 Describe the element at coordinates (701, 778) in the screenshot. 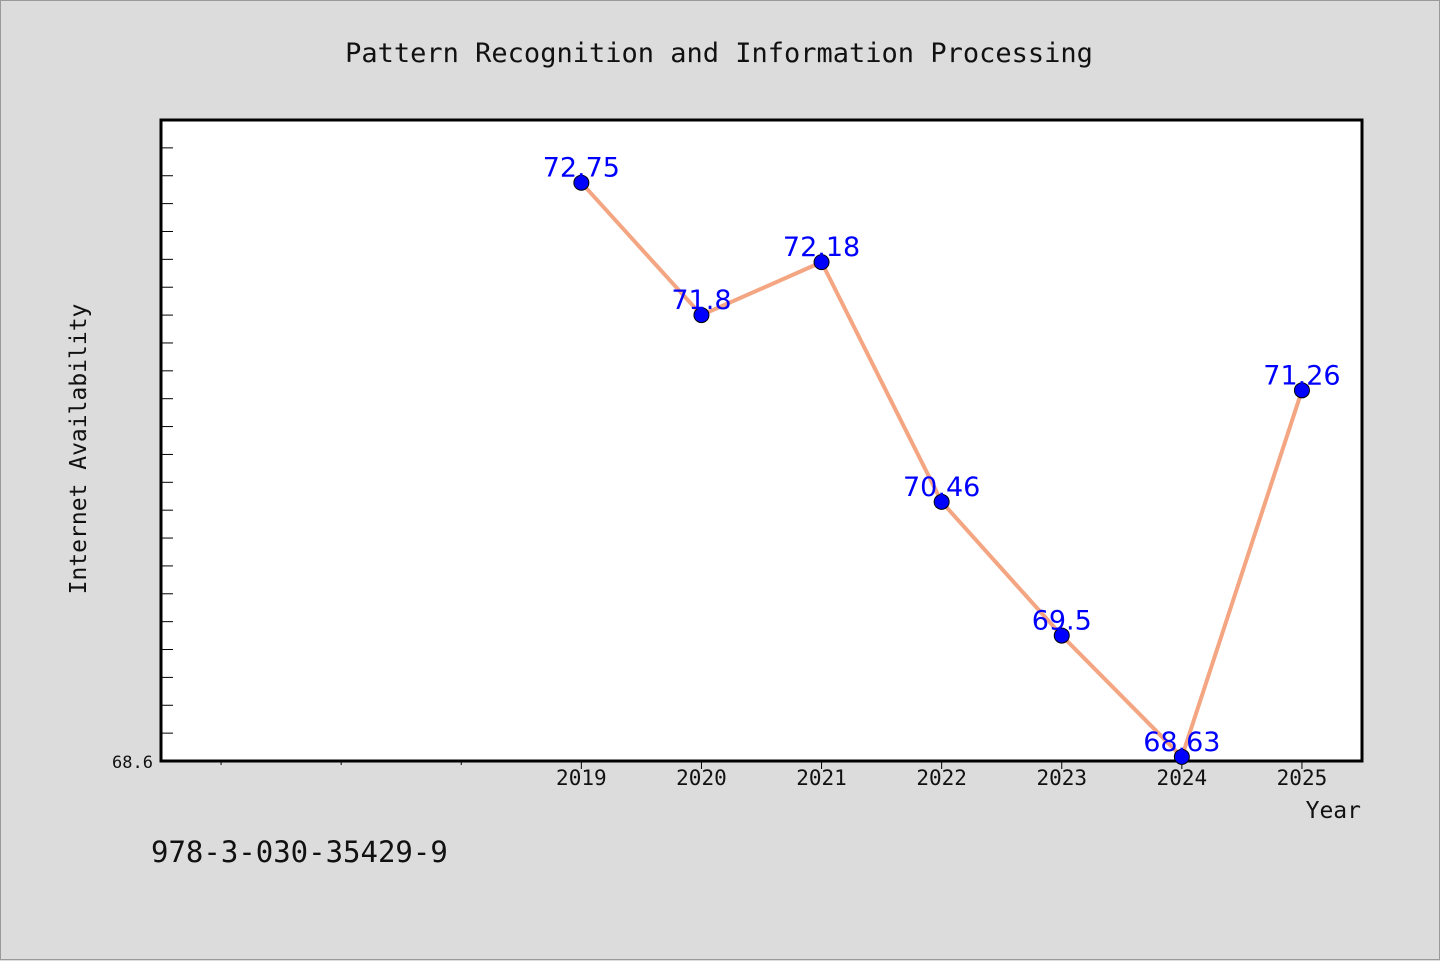

I see `x-tick-label: 2020` at that location.